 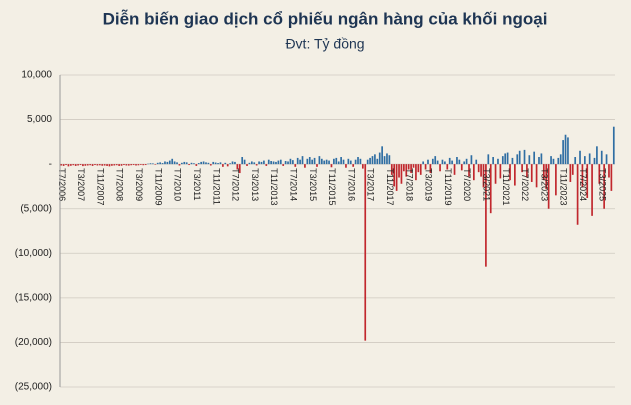 I want to click on x-tick-label: T11/2013, so click(x=274, y=186).